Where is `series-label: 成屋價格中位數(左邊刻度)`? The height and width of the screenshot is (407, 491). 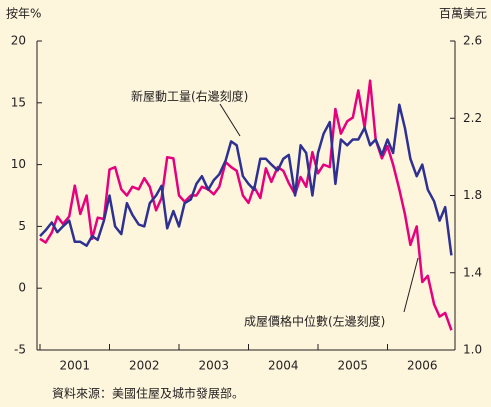
series-label: 成屋價格中位數(左邊刻度) is located at coordinates (314, 321).